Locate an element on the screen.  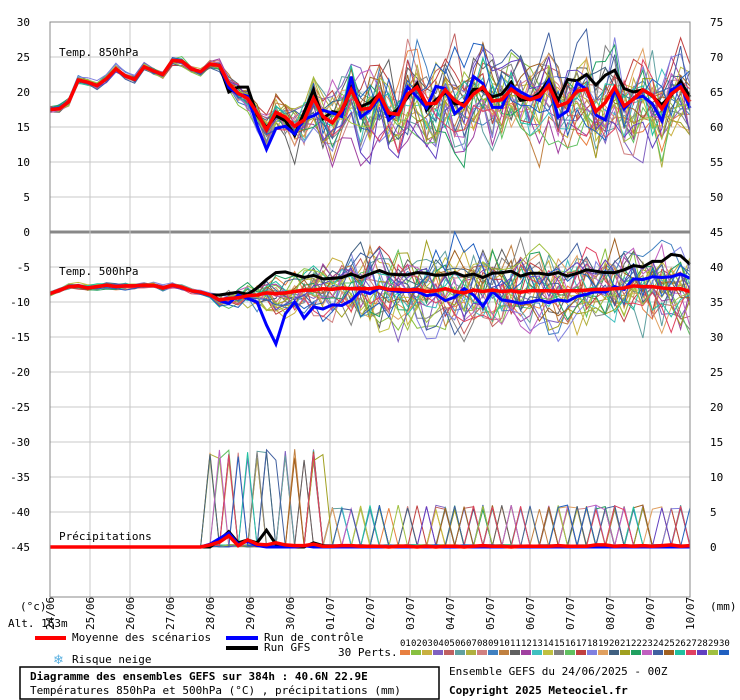
date-tick-label: 30/06 is located at coordinates (290, 613).